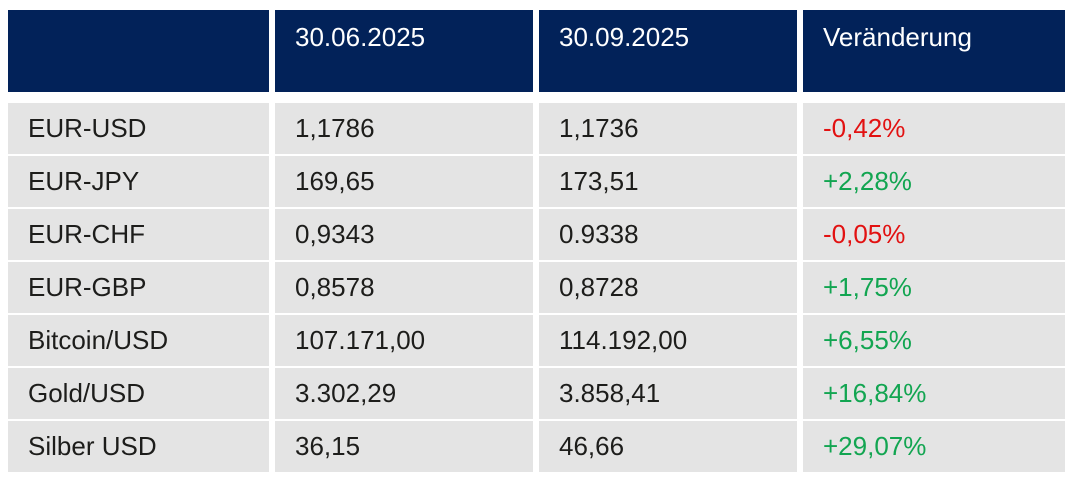 This screenshot has height=484, width=1073. What do you see at coordinates (536, 446) in the screenshot?
I see `table-row-silber-usd: Silber USD 36,15 46,66 +29,07%` at bounding box center [536, 446].